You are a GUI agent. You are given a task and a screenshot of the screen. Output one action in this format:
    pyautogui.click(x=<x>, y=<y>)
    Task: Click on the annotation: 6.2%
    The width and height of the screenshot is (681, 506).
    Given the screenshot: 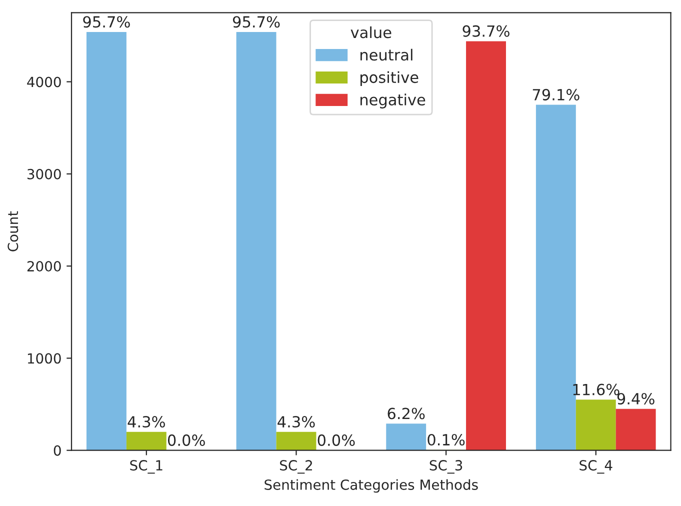 What is the action you would take?
    pyautogui.click(x=406, y=414)
    